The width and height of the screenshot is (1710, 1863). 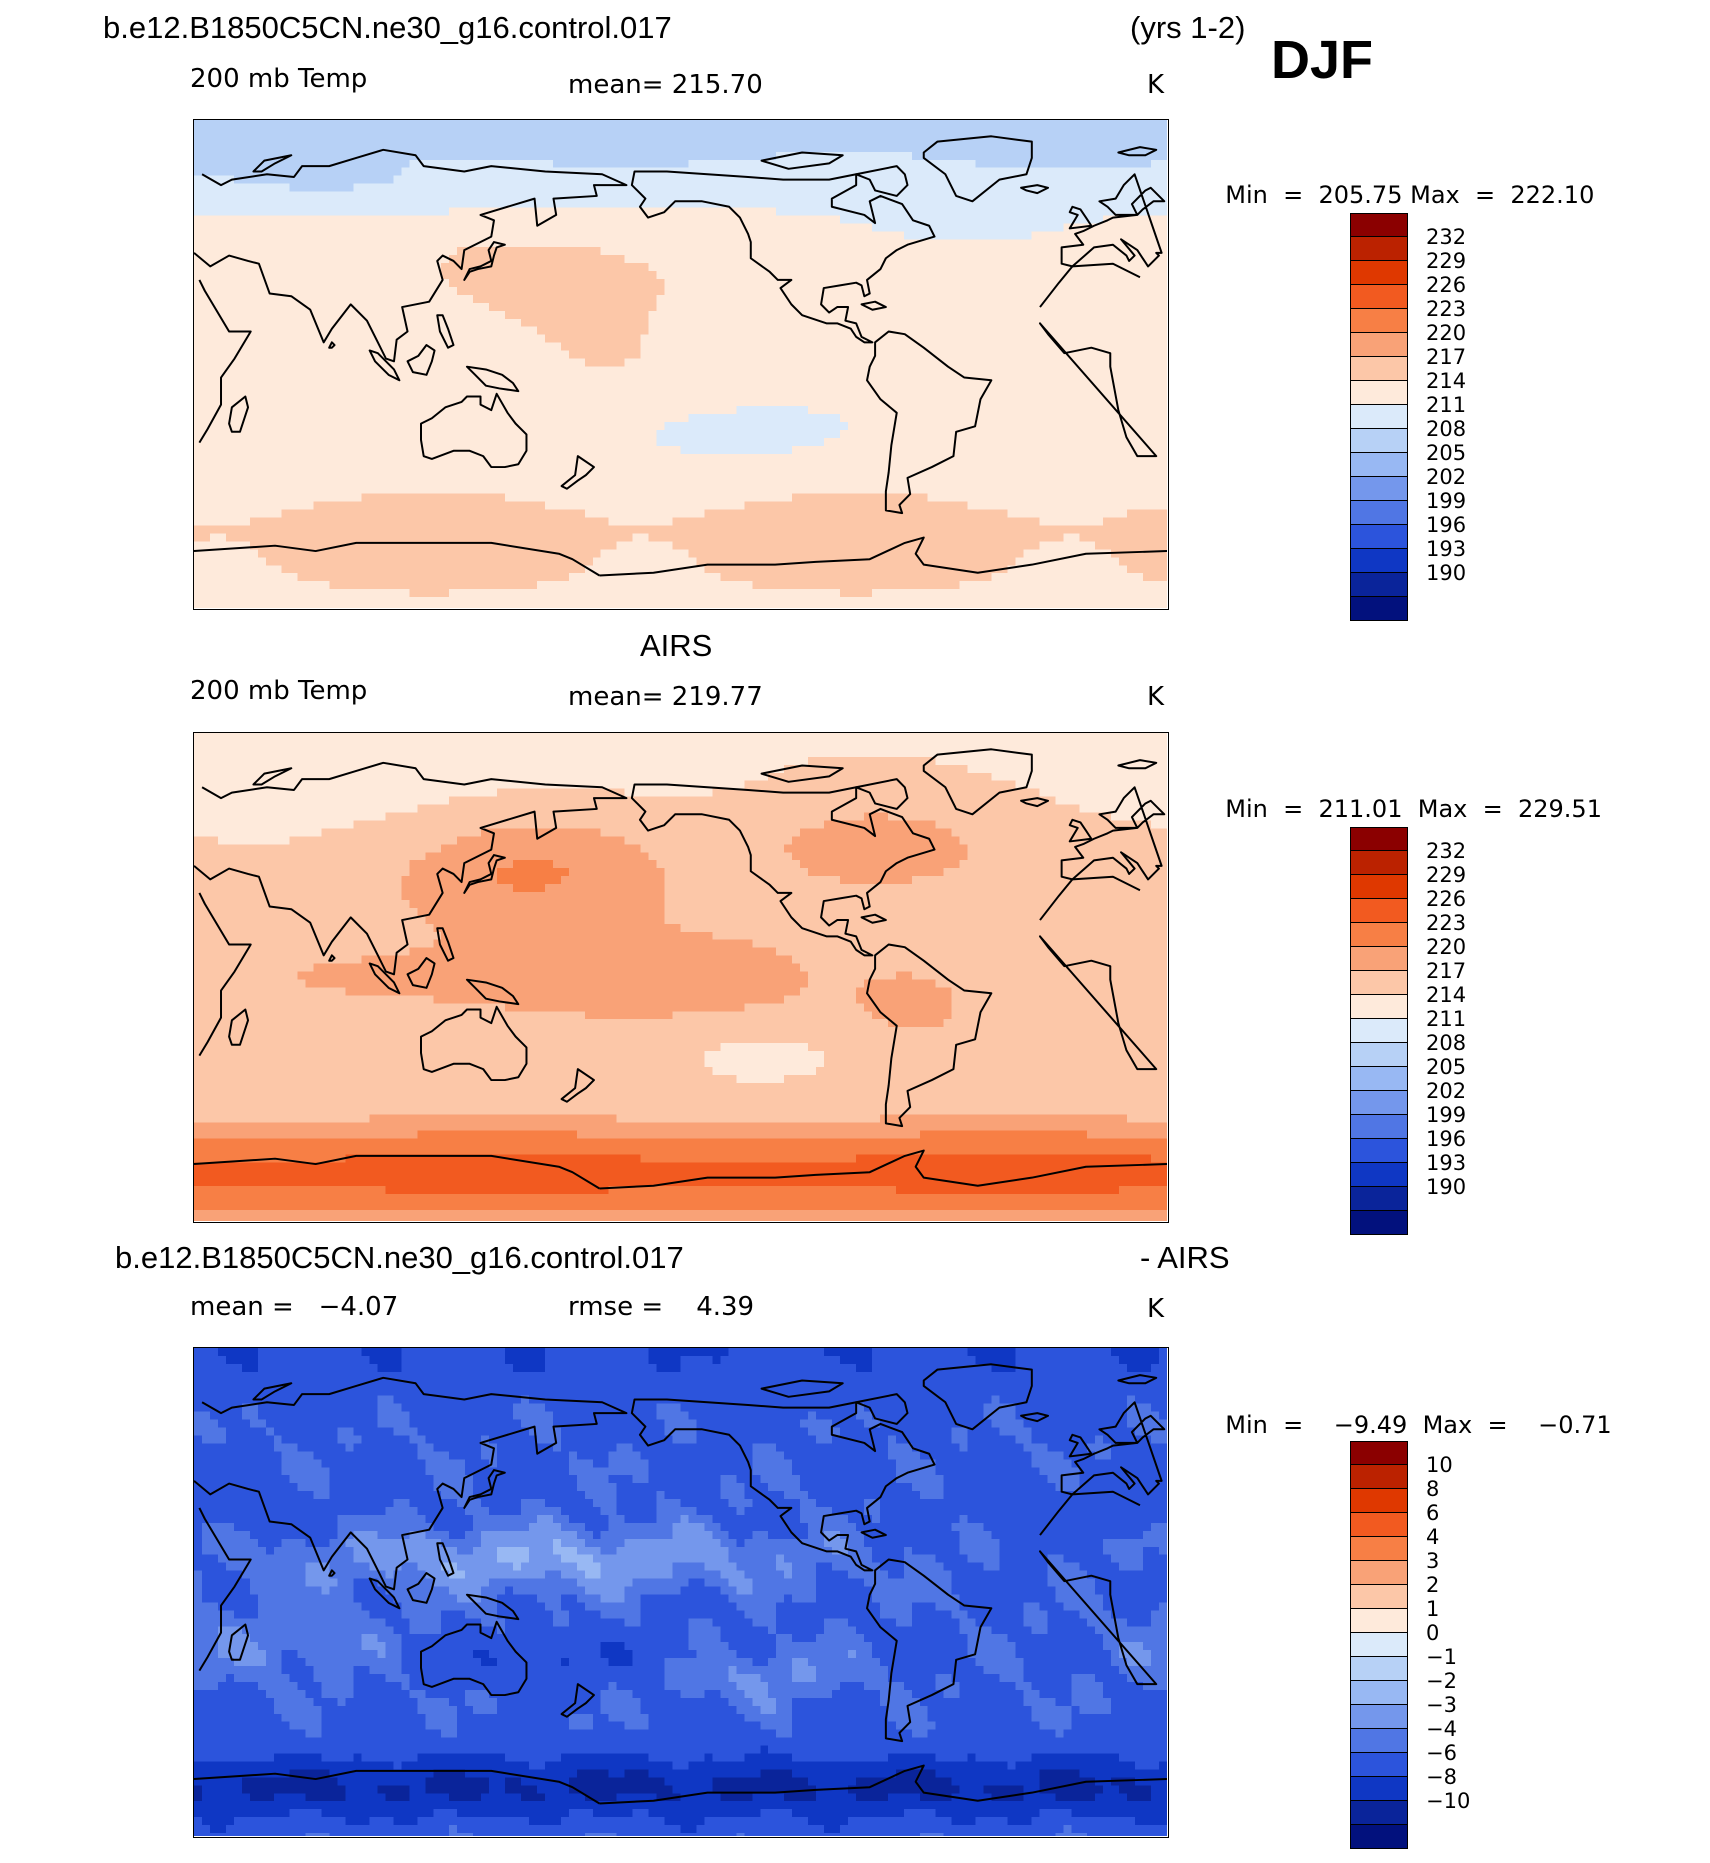 What do you see at coordinates (873, 1533) in the screenshot?
I see `coastline-cuba` at bounding box center [873, 1533].